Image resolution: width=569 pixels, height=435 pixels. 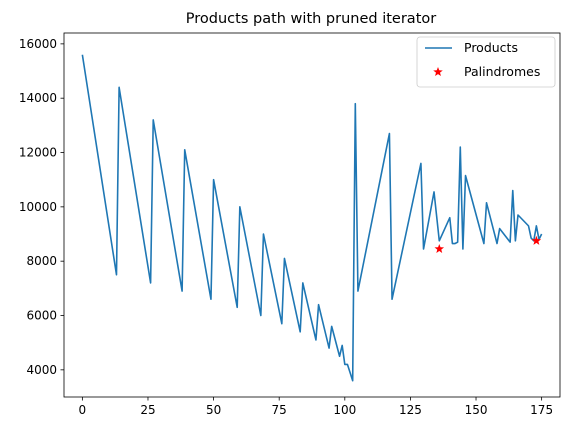 What do you see at coordinates (83, 410) in the screenshot?
I see `x-tick-label: 0` at bounding box center [83, 410].